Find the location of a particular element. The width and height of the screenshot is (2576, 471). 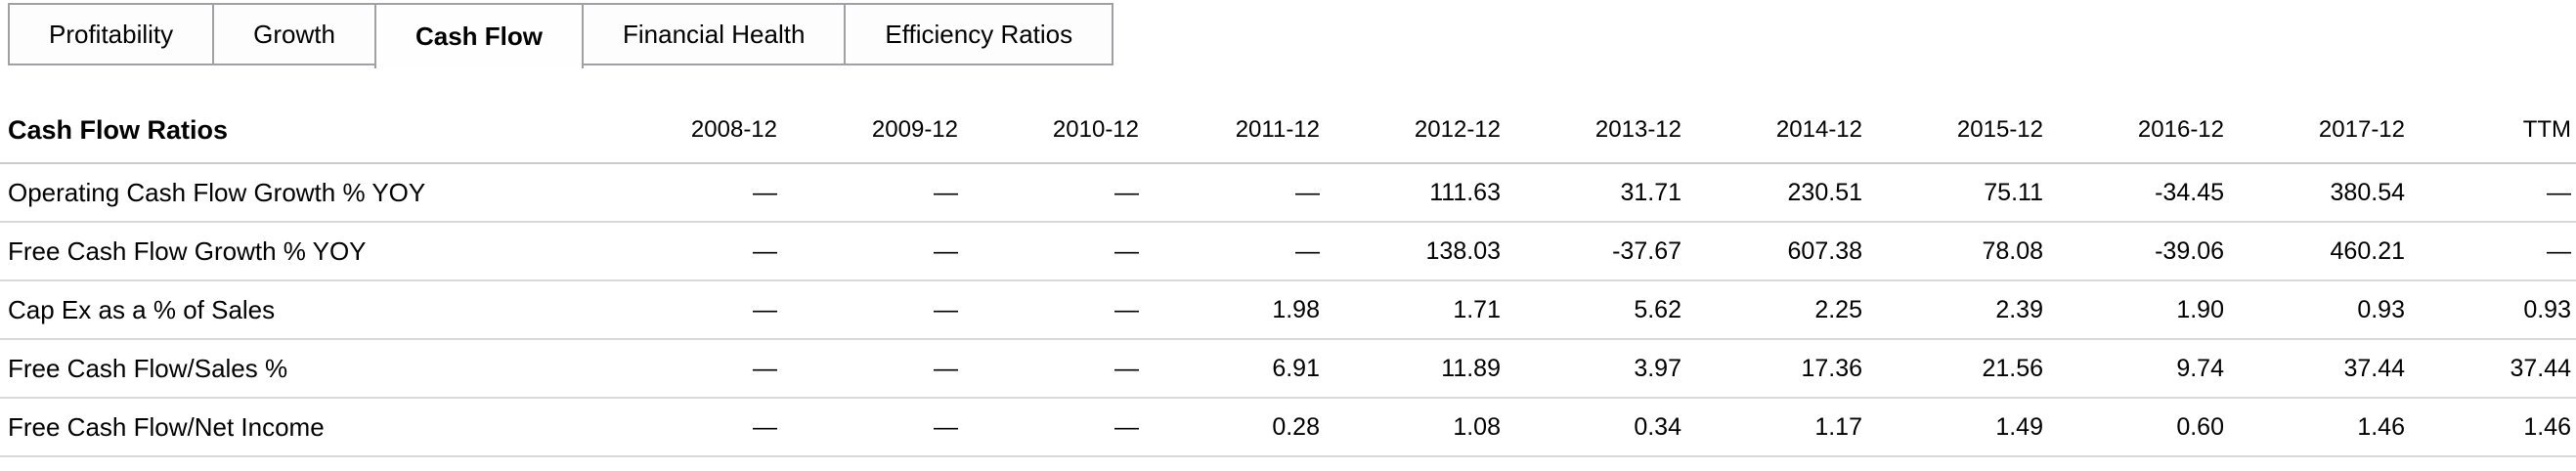

column-header: 2008-12 is located at coordinates (691, 131).